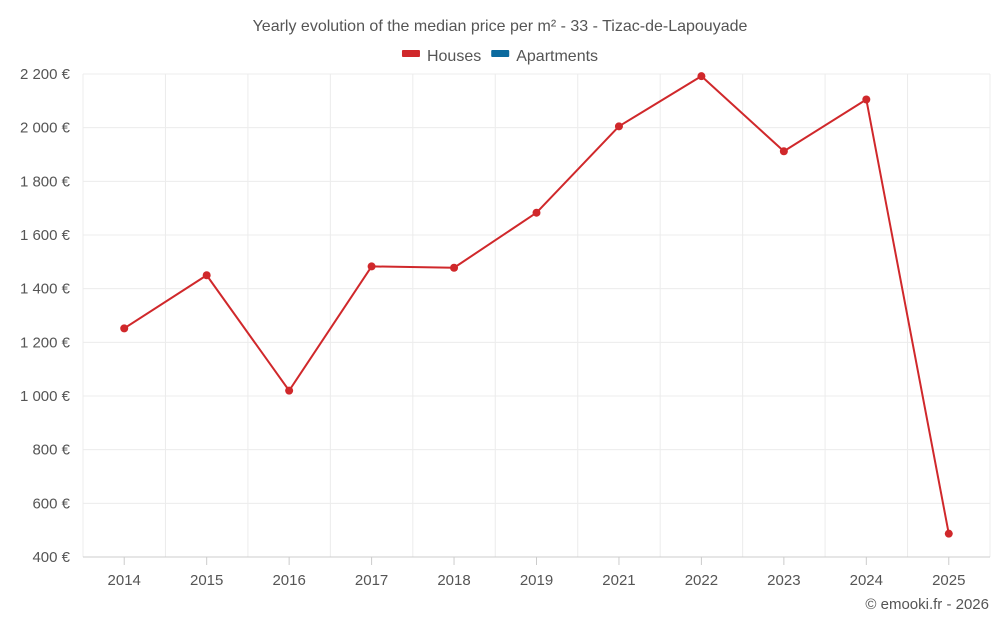 The image size is (1000, 625). What do you see at coordinates (453, 580) in the screenshot?
I see `x-tick-label: 2018` at bounding box center [453, 580].